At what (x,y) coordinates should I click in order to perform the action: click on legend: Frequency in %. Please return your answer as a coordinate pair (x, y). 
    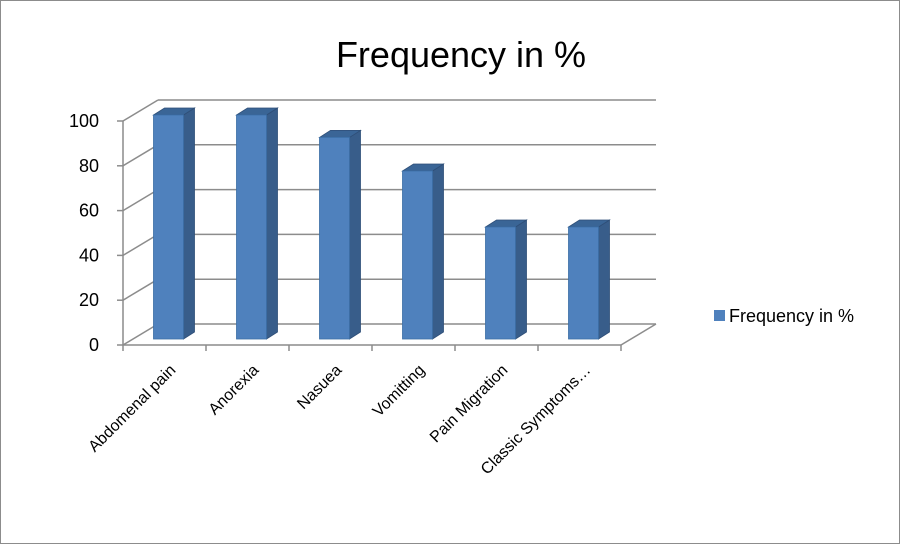
    Looking at the image, I should click on (784, 316).